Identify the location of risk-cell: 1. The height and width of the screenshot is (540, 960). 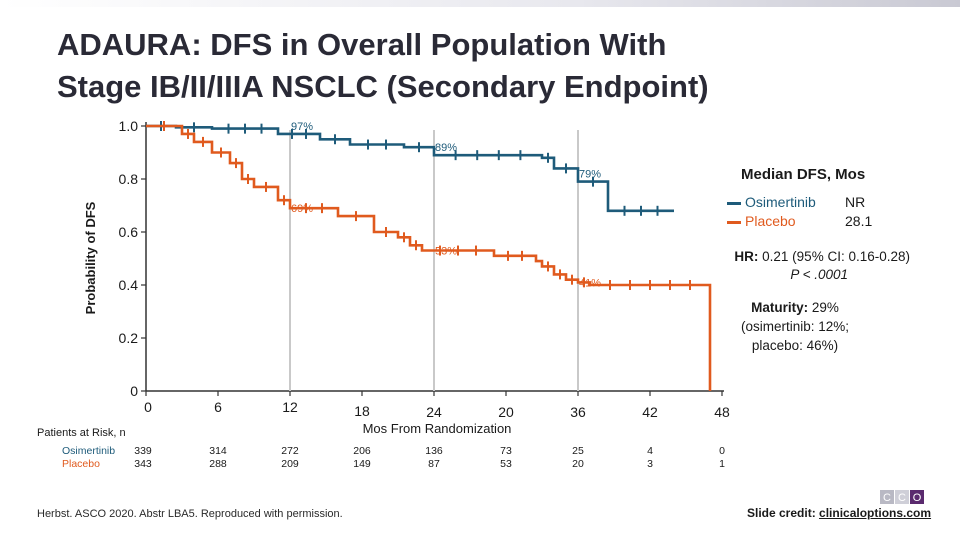
(722, 464).